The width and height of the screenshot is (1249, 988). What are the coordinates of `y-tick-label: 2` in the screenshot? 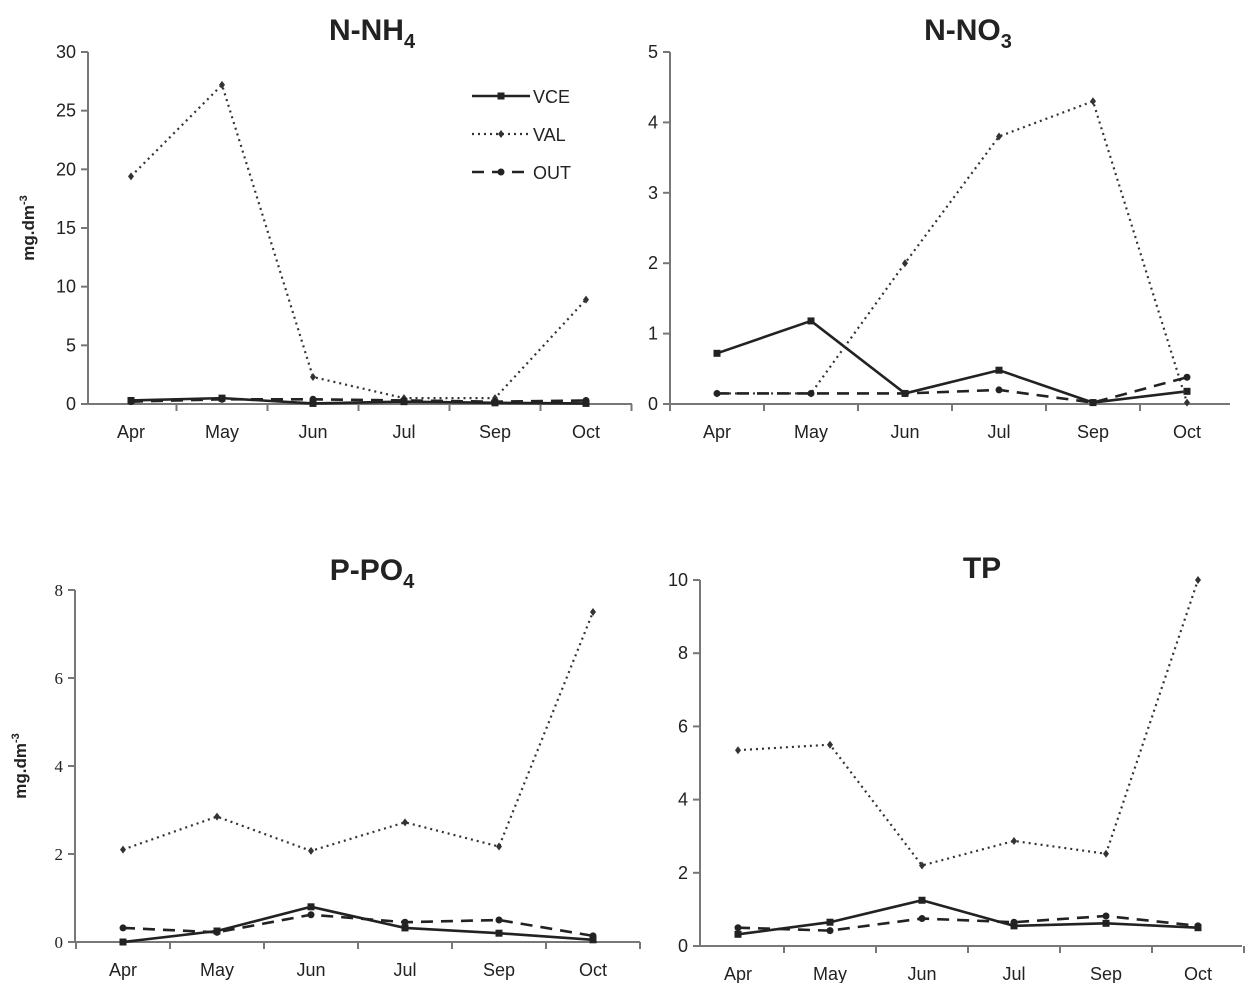 It's located at (653, 263).